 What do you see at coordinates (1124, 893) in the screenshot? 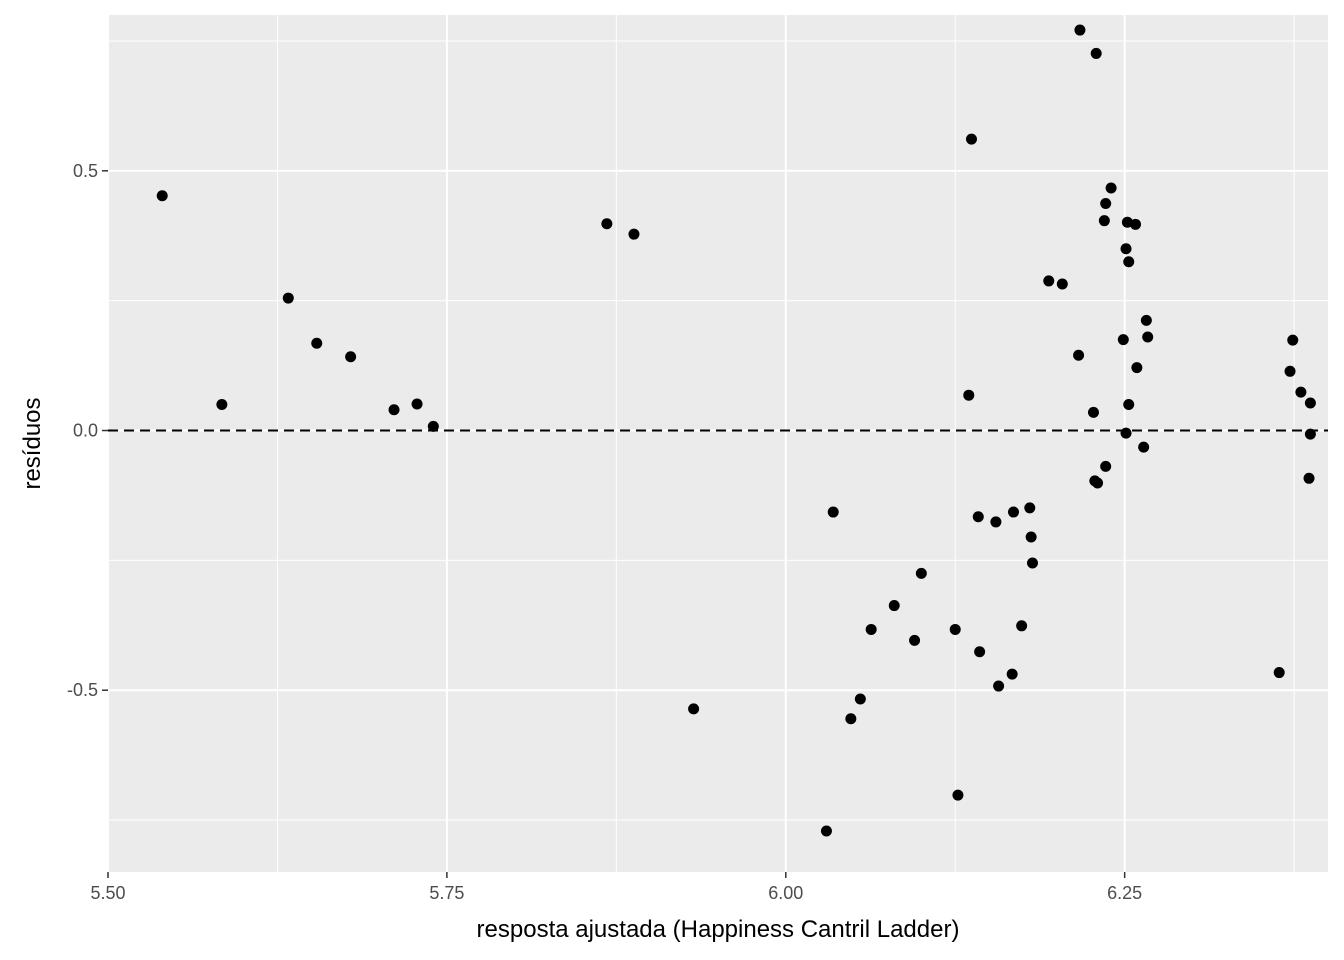
I see `x-tick-label: 6.25` at bounding box center [1124, 893].